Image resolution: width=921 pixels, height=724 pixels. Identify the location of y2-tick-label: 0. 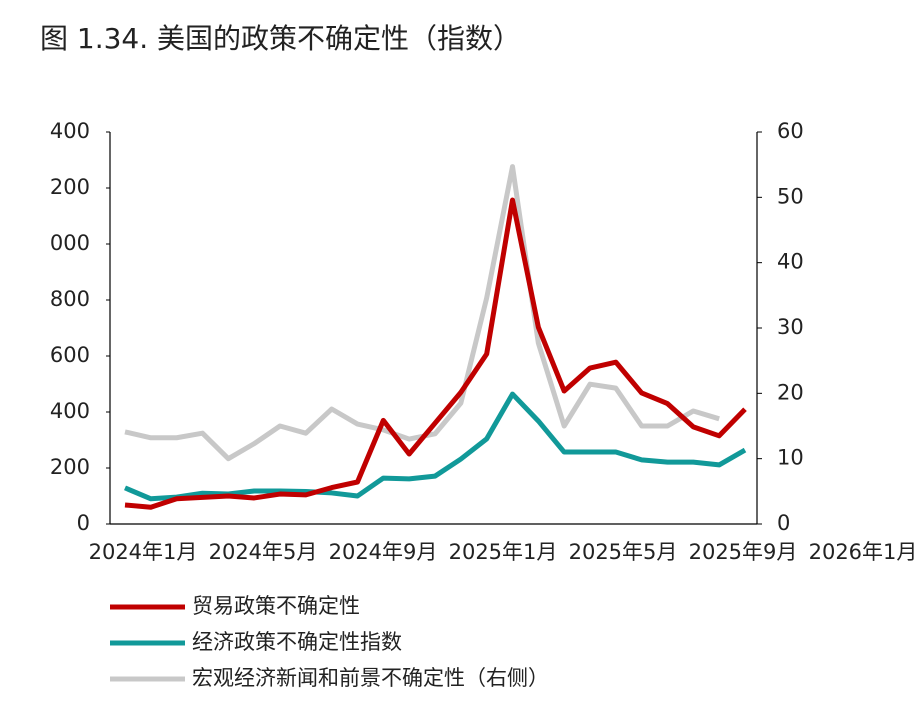
(783, 523).